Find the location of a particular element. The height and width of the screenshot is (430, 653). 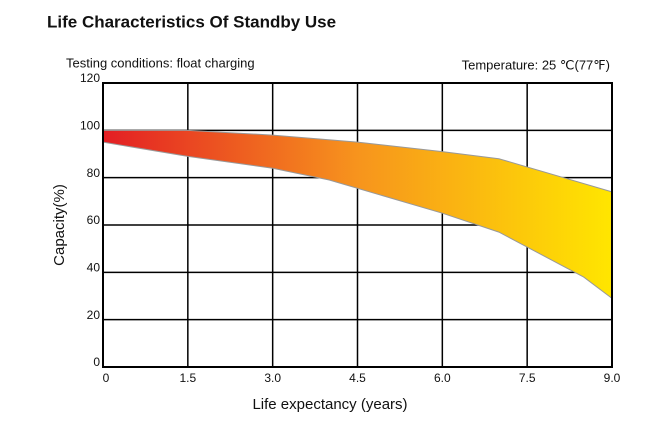

band-edge is located at coordinates (358, 161).